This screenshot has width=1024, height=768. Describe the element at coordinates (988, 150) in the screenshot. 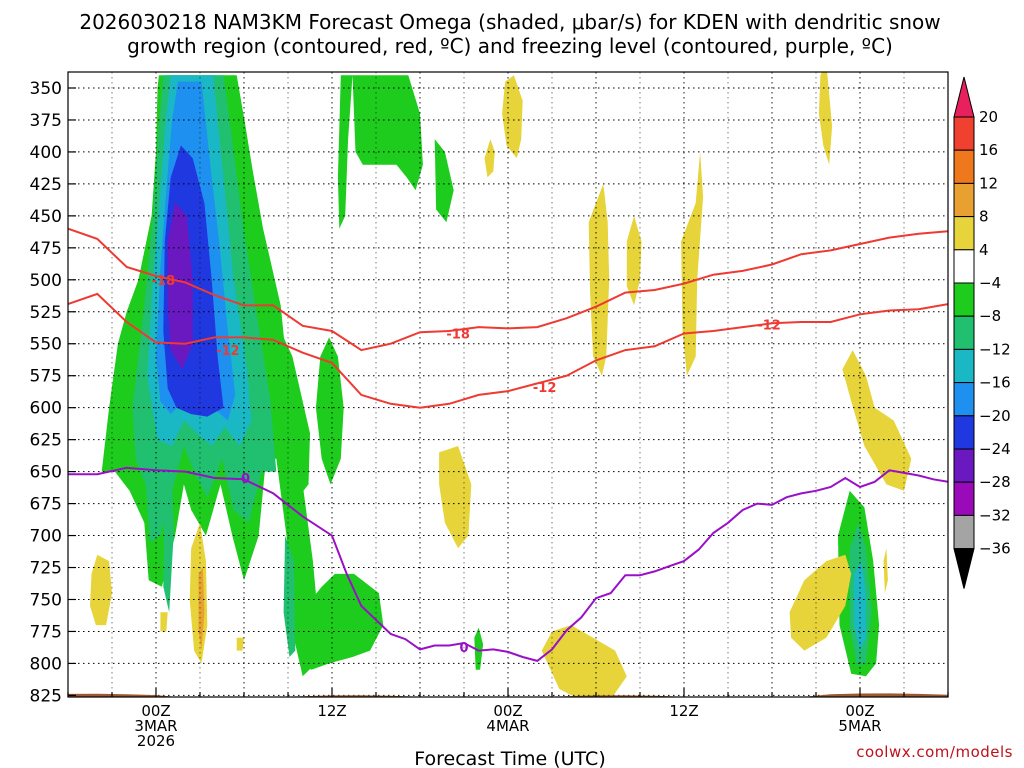

I see `colorbar-label: 16` at that location.